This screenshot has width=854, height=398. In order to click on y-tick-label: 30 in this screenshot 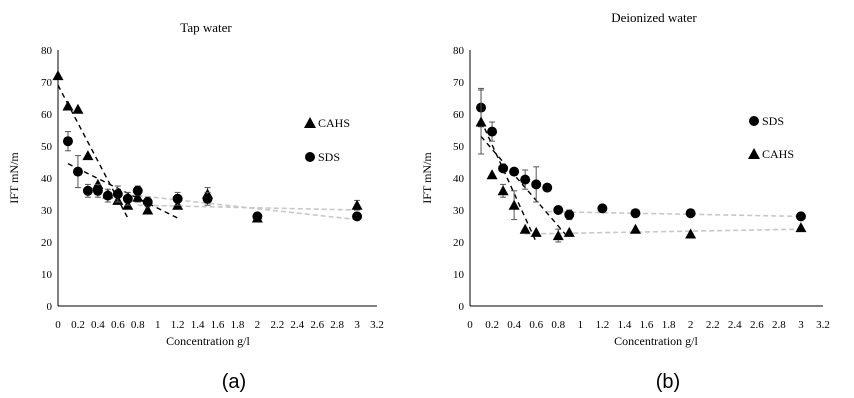, I will do `click(459, 211)`.